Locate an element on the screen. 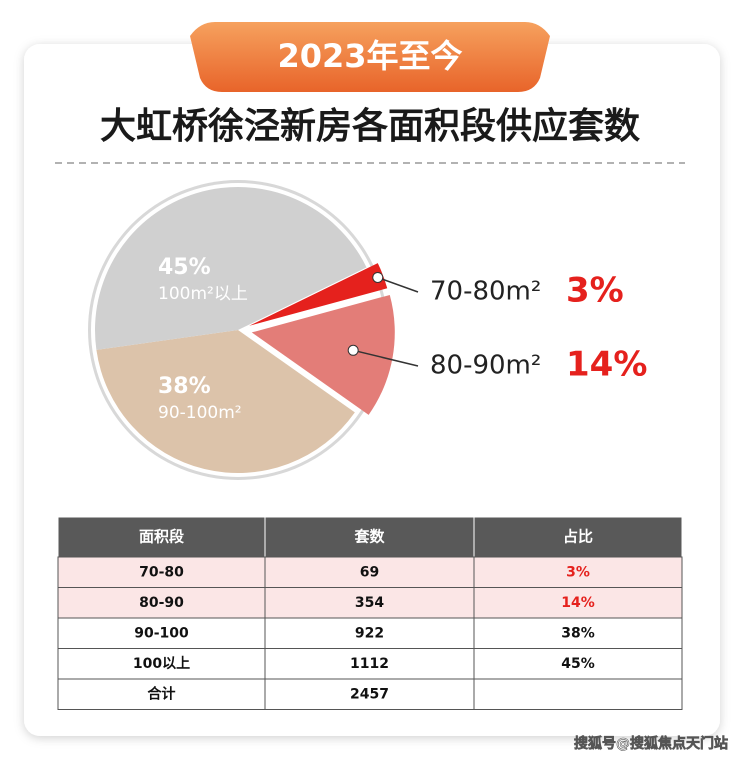 Image resolution: width=740 pixels, height=764 pixels. cell-text: 14% is located at coordinates (578, 603).